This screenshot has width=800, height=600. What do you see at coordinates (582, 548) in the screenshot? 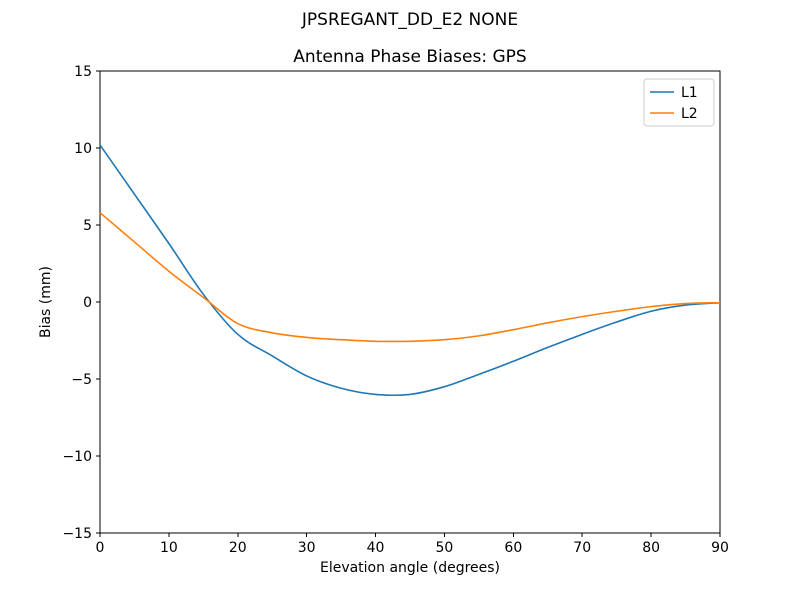
I see `x-tick-label: 70` at bounding box center [582, 548].